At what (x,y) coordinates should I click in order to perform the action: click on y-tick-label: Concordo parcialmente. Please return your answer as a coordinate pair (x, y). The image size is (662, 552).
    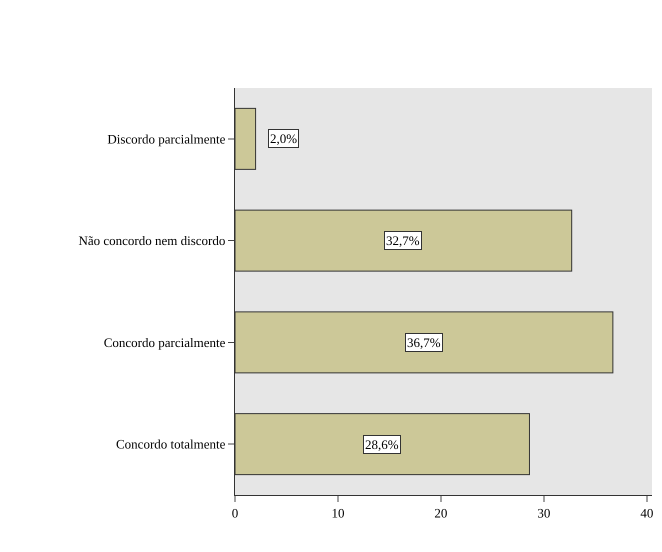
    Looking at the image, I should click on (165, 342).